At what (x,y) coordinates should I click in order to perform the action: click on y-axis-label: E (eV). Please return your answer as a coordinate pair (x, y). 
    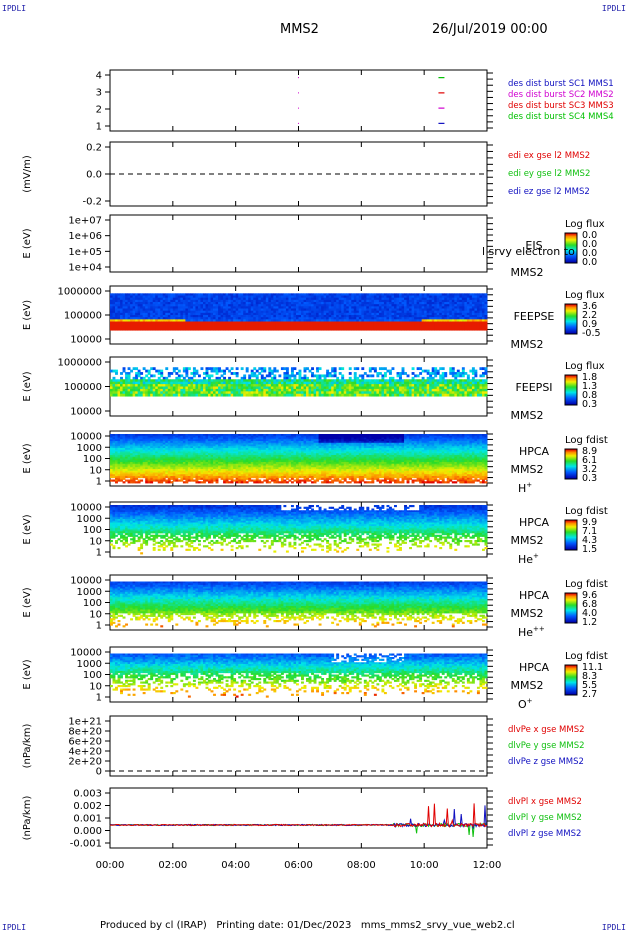
    Looking at the image, I should click on (27, 243).